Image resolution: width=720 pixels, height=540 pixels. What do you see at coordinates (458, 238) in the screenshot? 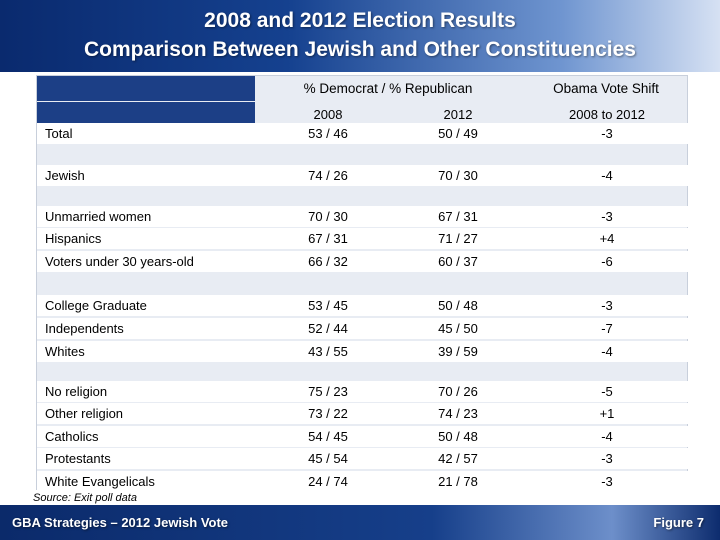
I see `cell-2012: 71 / 27` at bounding box center [458, 238].